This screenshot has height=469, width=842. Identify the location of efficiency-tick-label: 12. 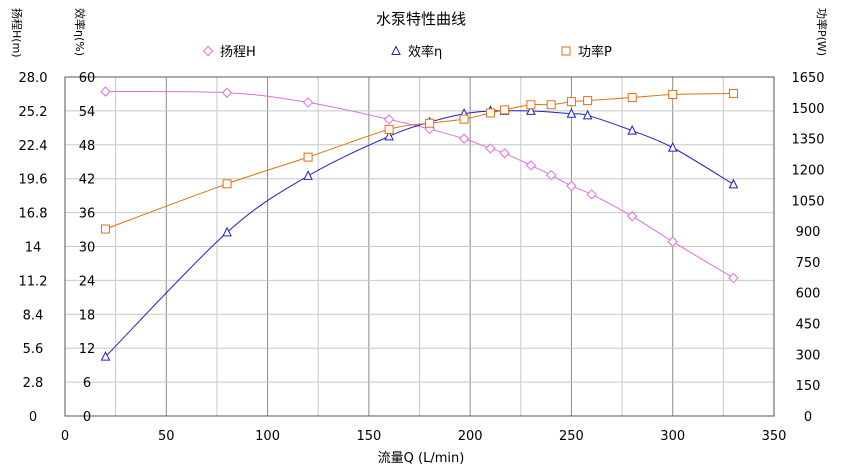
(87, 349).